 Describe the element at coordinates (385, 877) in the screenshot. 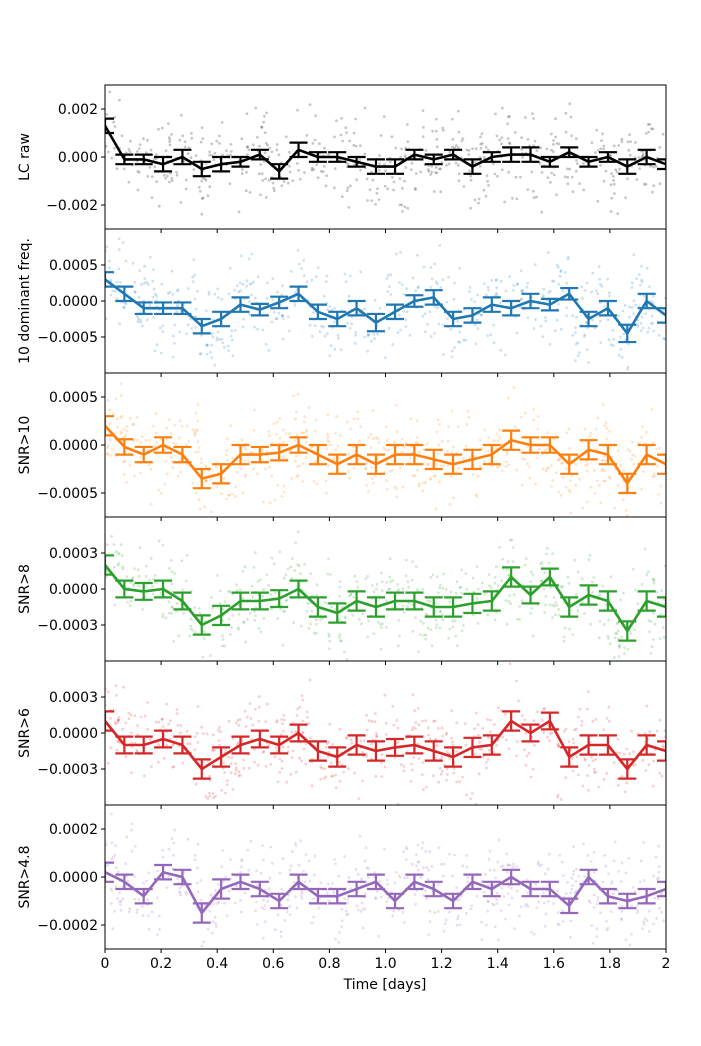

I see `panel-frame` at that location.